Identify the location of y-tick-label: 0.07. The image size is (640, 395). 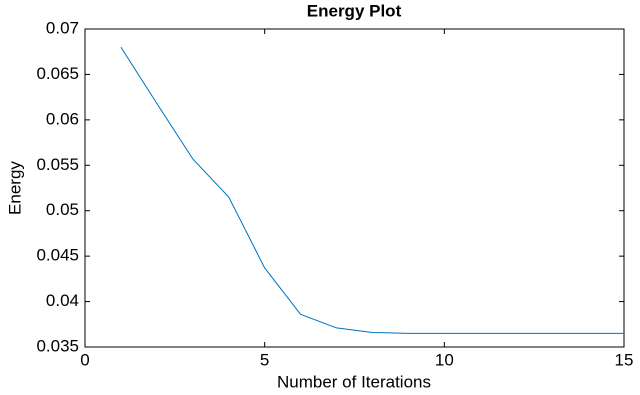
(62, 27).